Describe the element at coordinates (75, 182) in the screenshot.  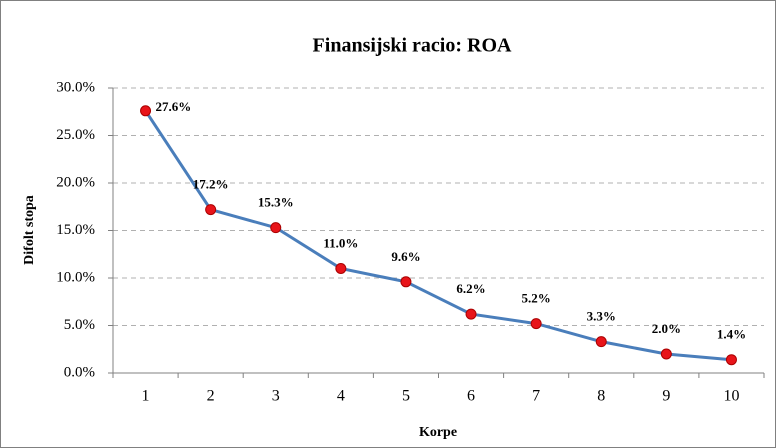
I see `y-tick-label: 20.0%` at that location.